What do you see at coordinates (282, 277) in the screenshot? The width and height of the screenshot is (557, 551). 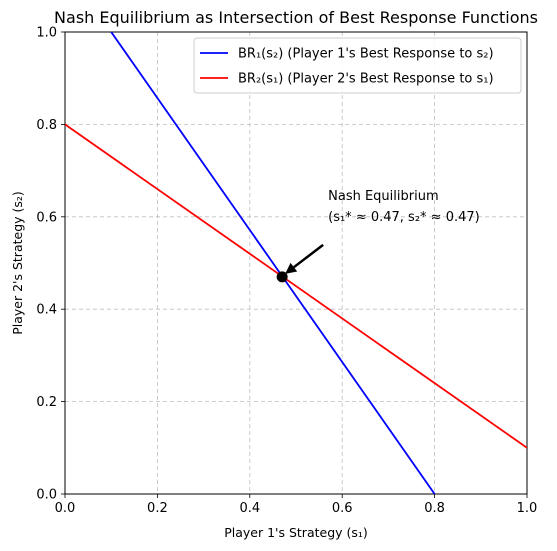 I see `nash-equilibrium-point` at bounding box center [282, 277].